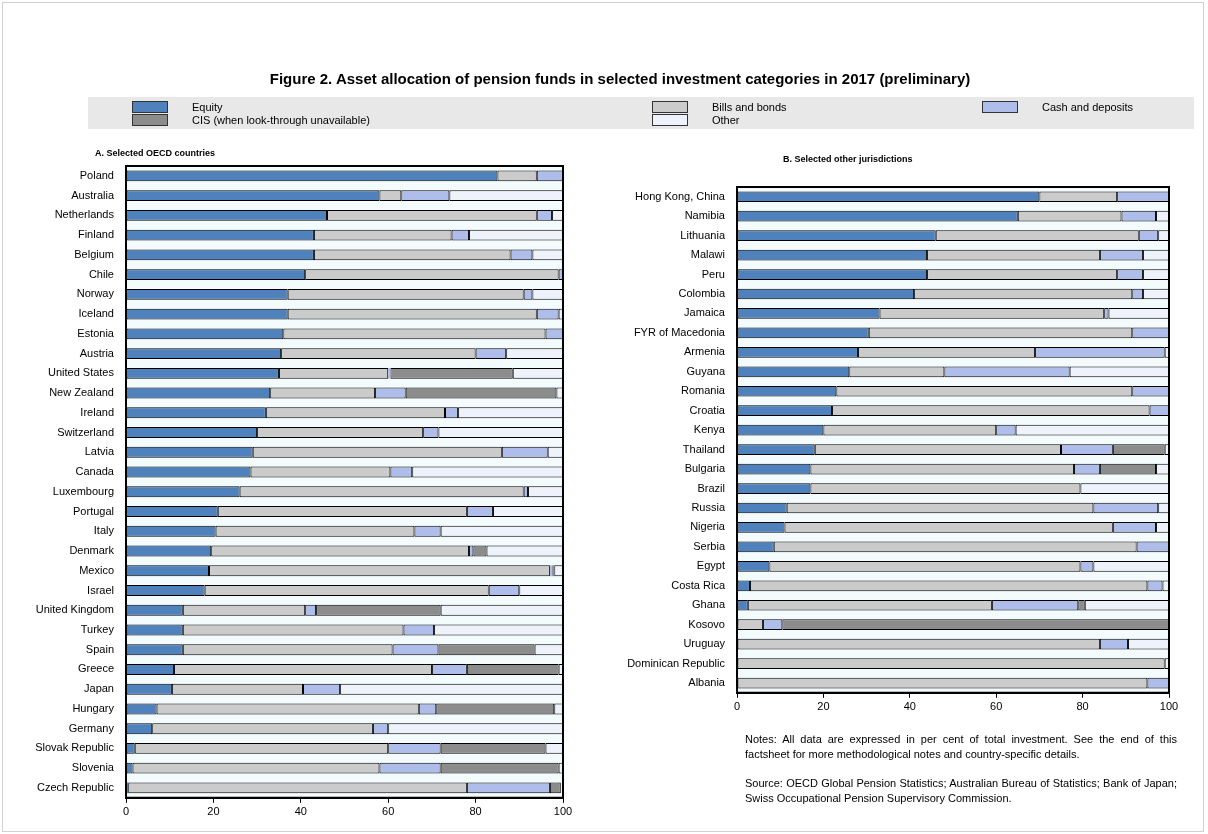 The image size is (1208, 834). What do you see at coordinates (93, 194) in the screenshot?
I see `y-tick-label: Australia` at bounding box center [93, 194].